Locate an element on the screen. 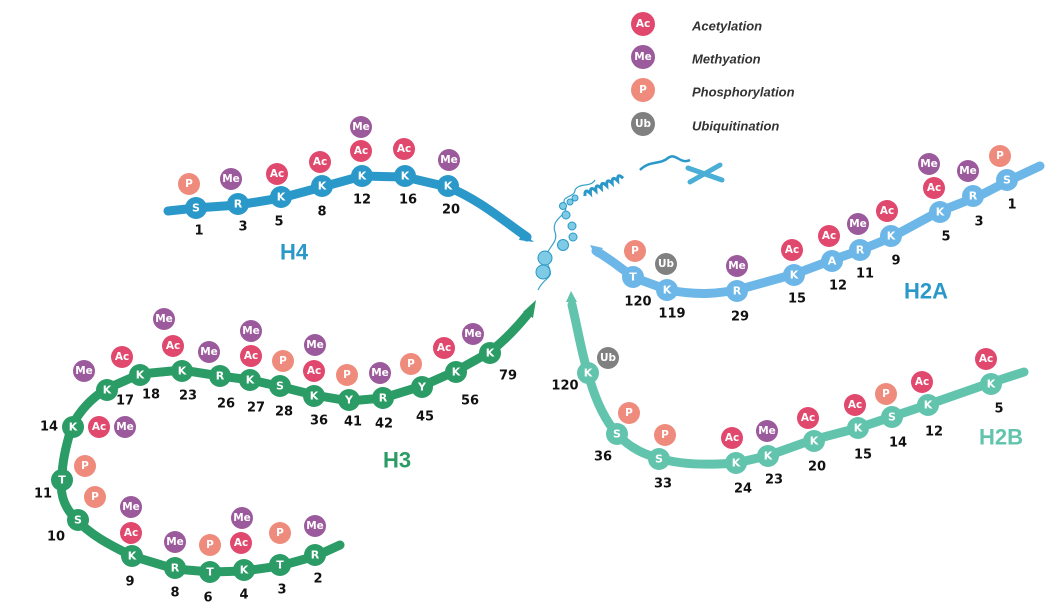 This screenshot has height=616, width=1055. svg-text: 3 is located at coordinates (242, 227).